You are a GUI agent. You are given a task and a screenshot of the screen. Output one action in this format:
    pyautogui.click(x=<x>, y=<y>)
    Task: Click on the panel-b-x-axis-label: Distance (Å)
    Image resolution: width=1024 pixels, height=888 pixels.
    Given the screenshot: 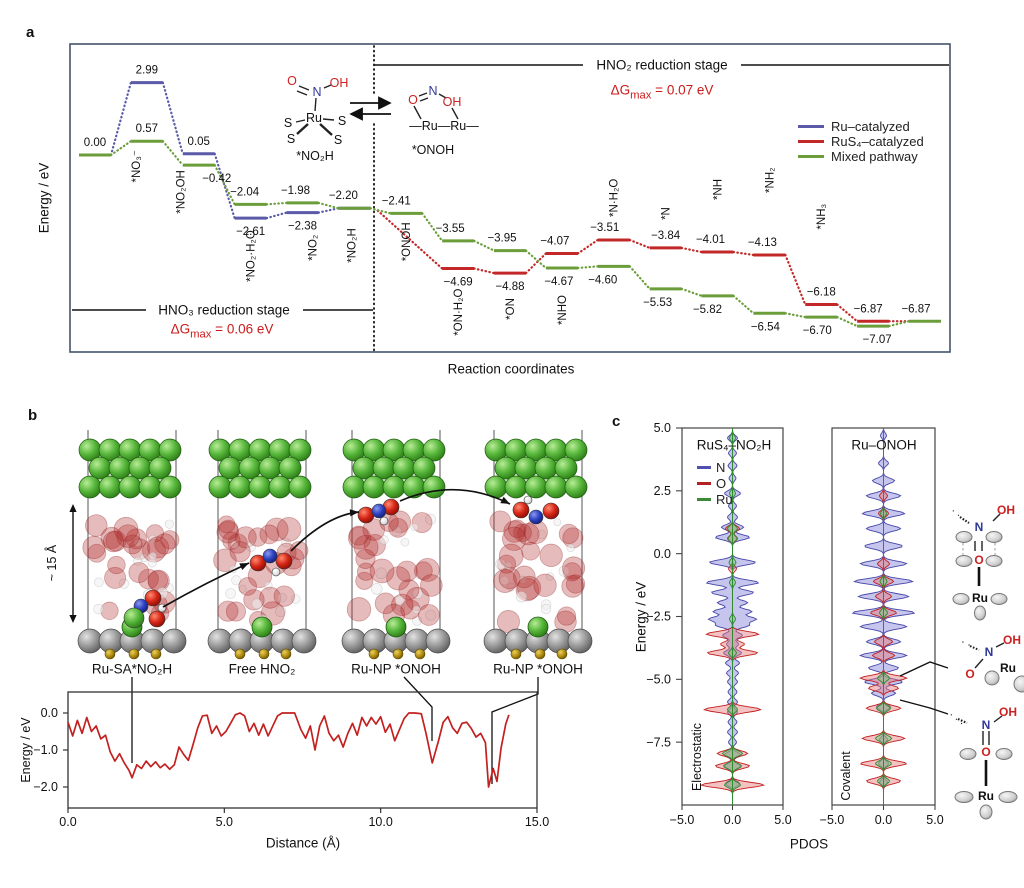 What is the action you would take?
    pyautogui.click(x=303, y=843)
    